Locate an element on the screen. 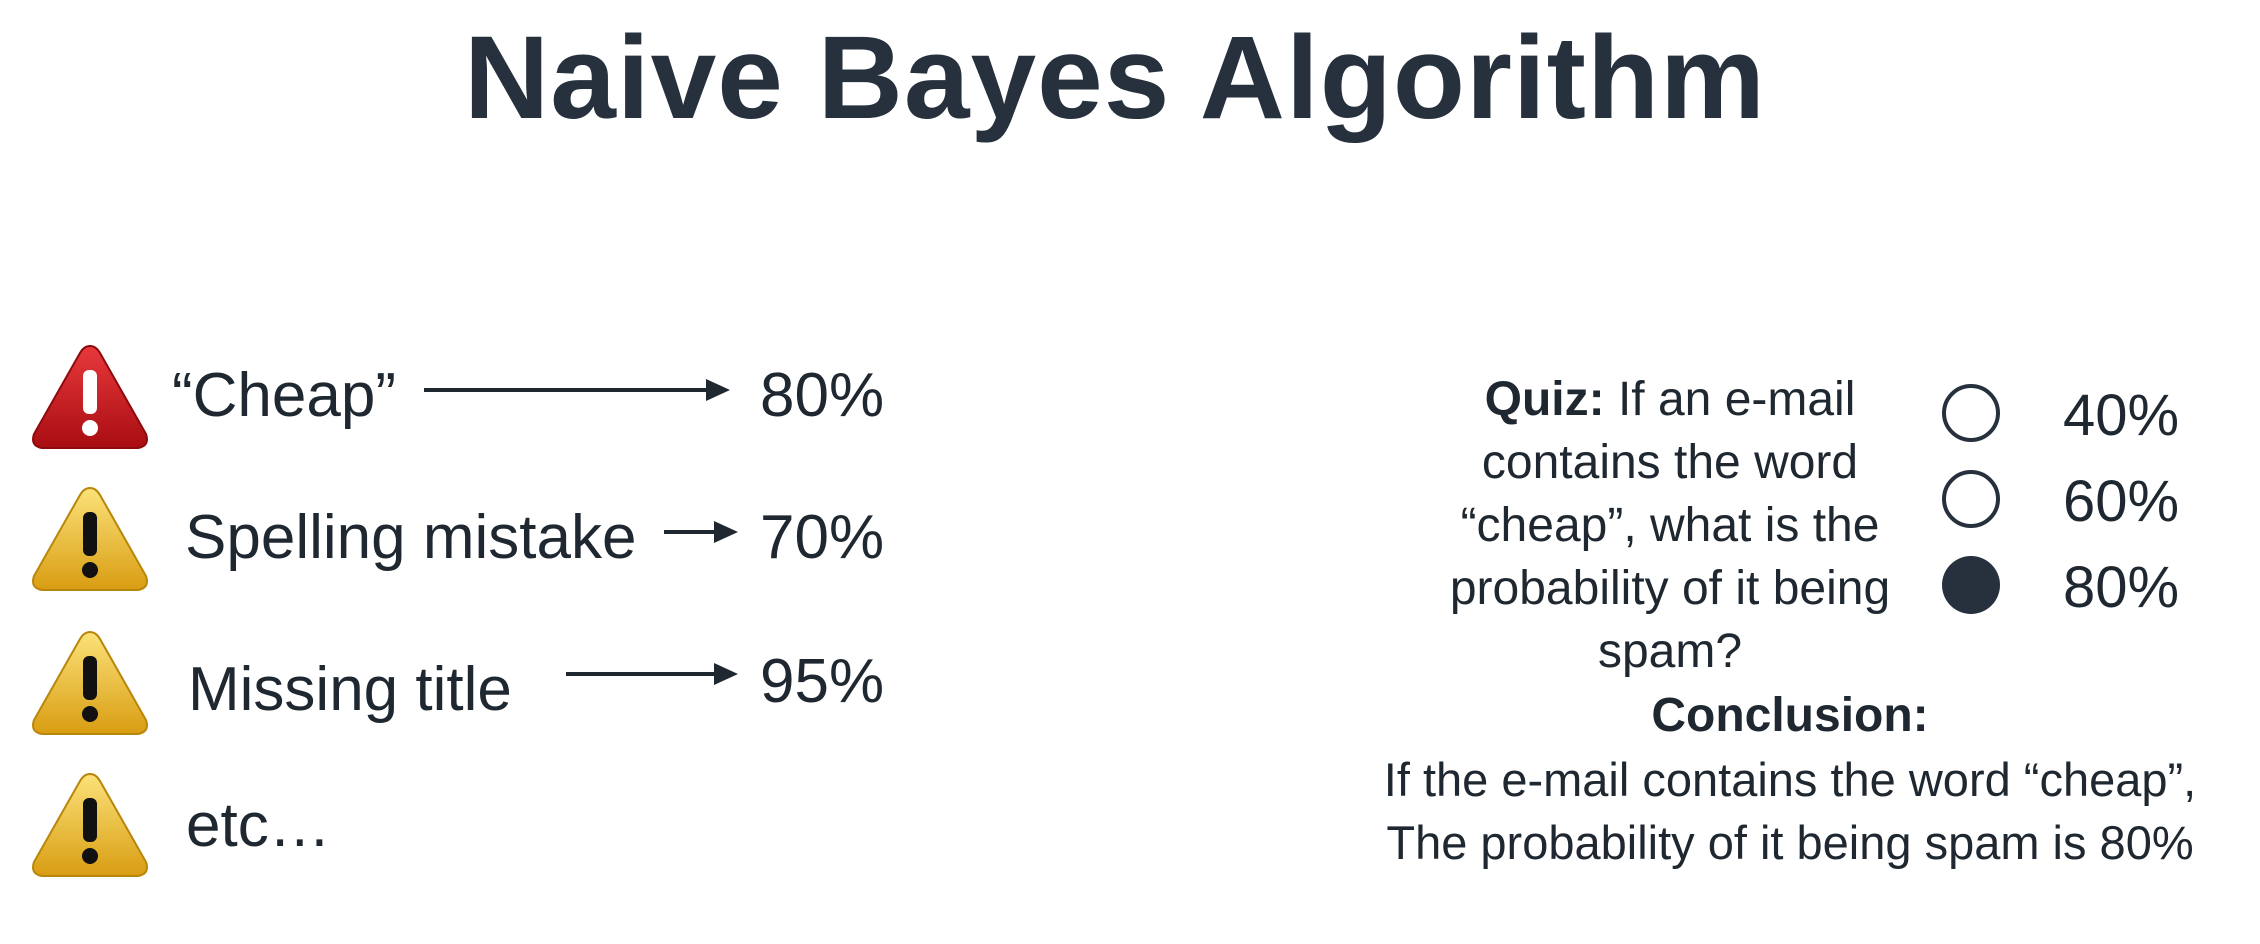 This screenshot has width=2260, height=944. signal-value: 70% is located at coordinates (822, 537).